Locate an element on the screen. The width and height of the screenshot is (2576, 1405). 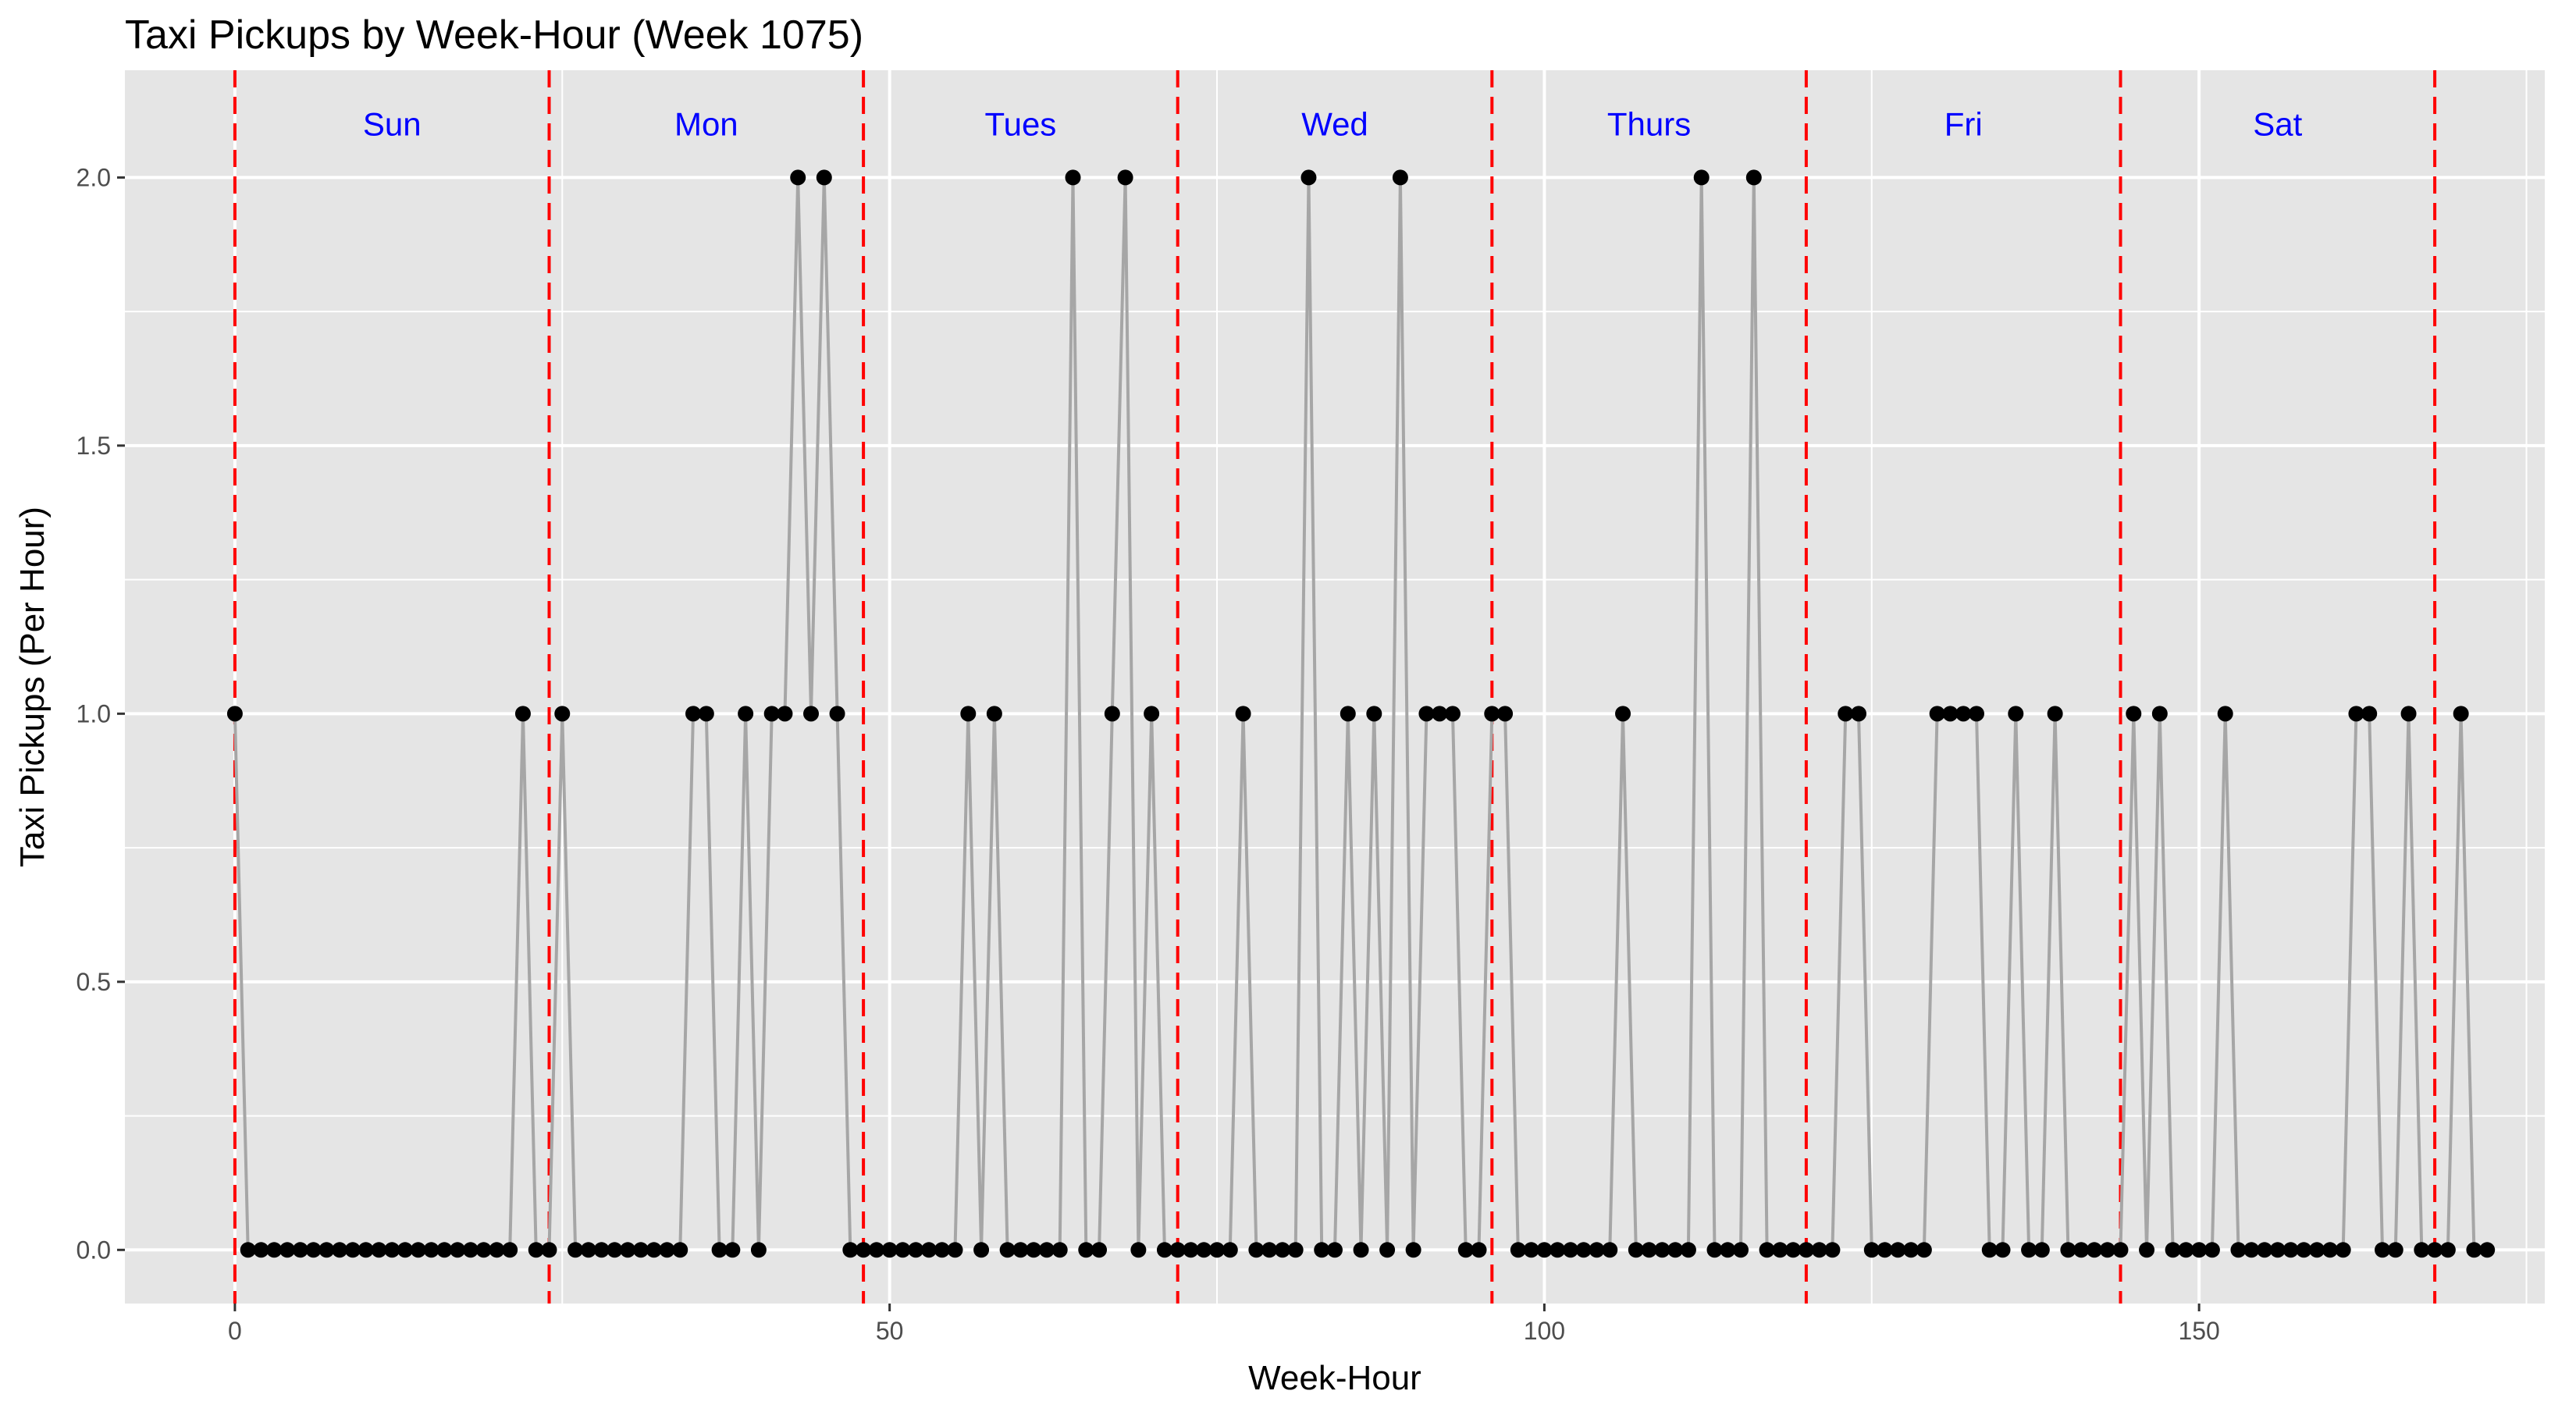
day-label: Fri is located at coordinates (1963, 125).